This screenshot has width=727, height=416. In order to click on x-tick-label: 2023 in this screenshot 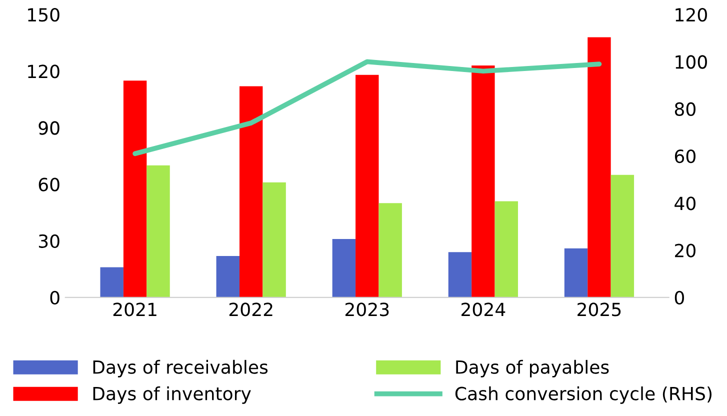, I will do `click(367, 309)`.